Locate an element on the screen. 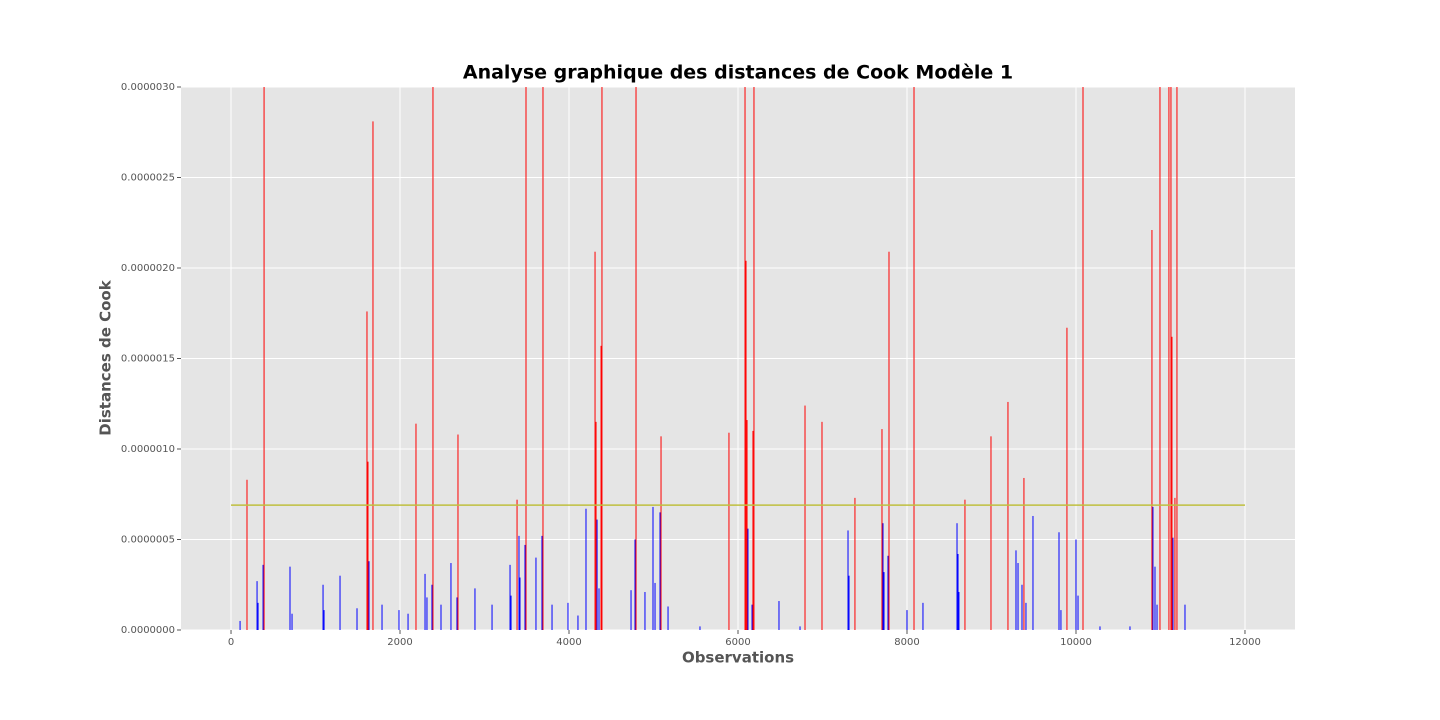  x-tick-label: 6000 is located at coordinates (737, 642).